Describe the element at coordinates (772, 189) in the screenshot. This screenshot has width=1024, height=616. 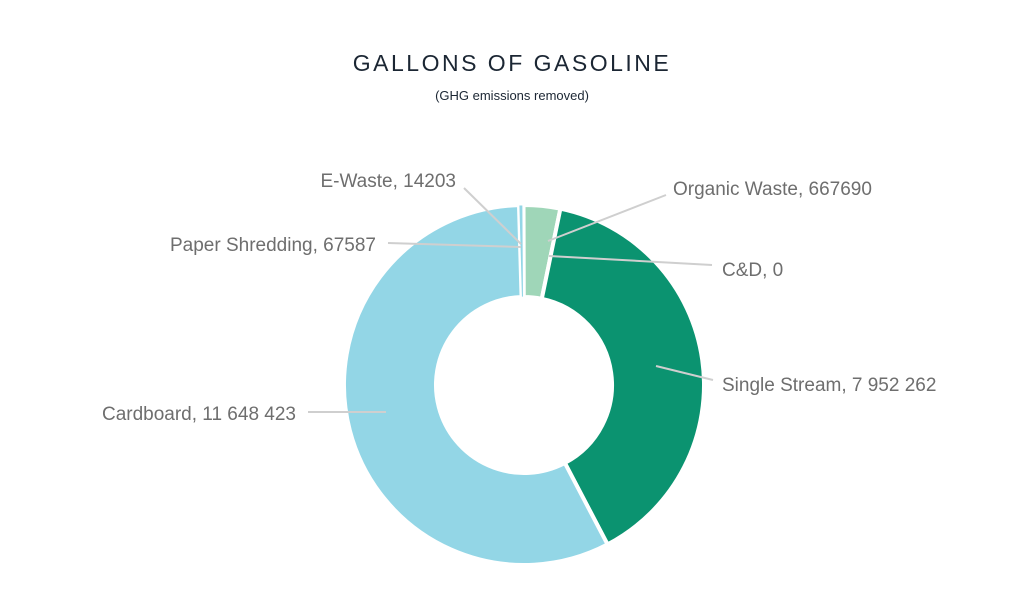
I see `label-organic-waste: Organic Waste, 667690` at that location.